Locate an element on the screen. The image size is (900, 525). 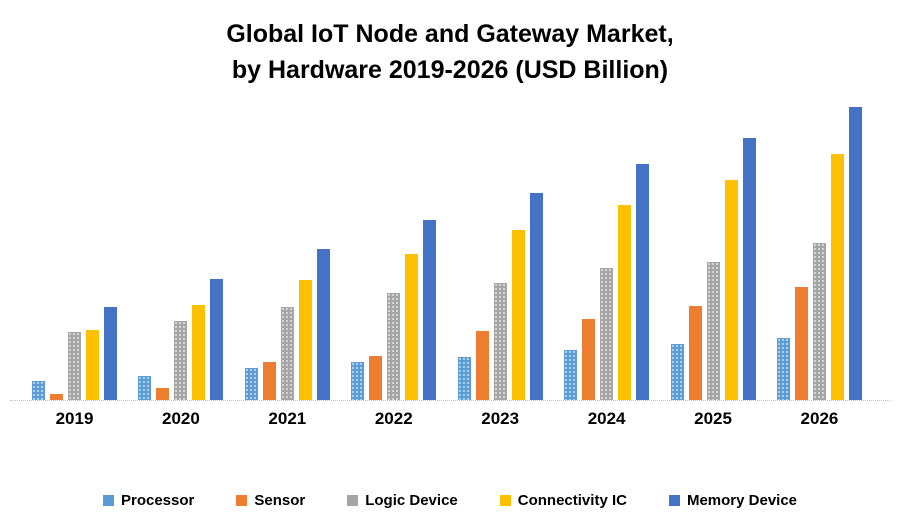
legend-item-processor: Processor is located at coordinates (148, 500).